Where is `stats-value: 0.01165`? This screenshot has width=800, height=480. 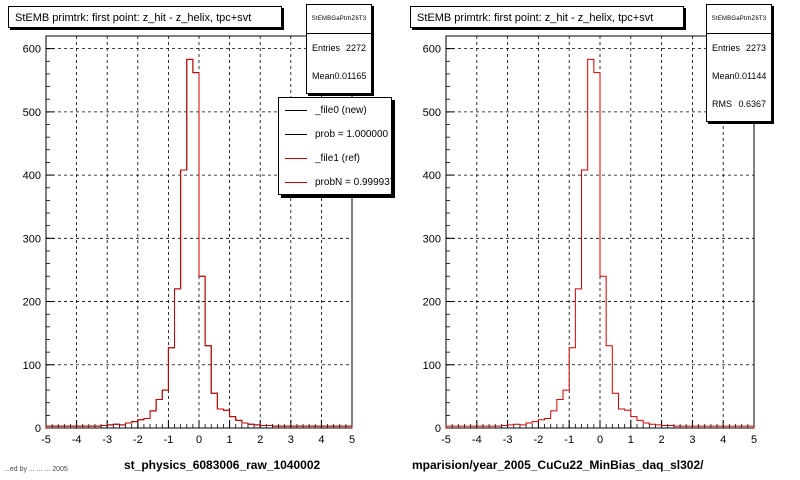 stats-value: 0.01165 is located at coordinates (350, 76).